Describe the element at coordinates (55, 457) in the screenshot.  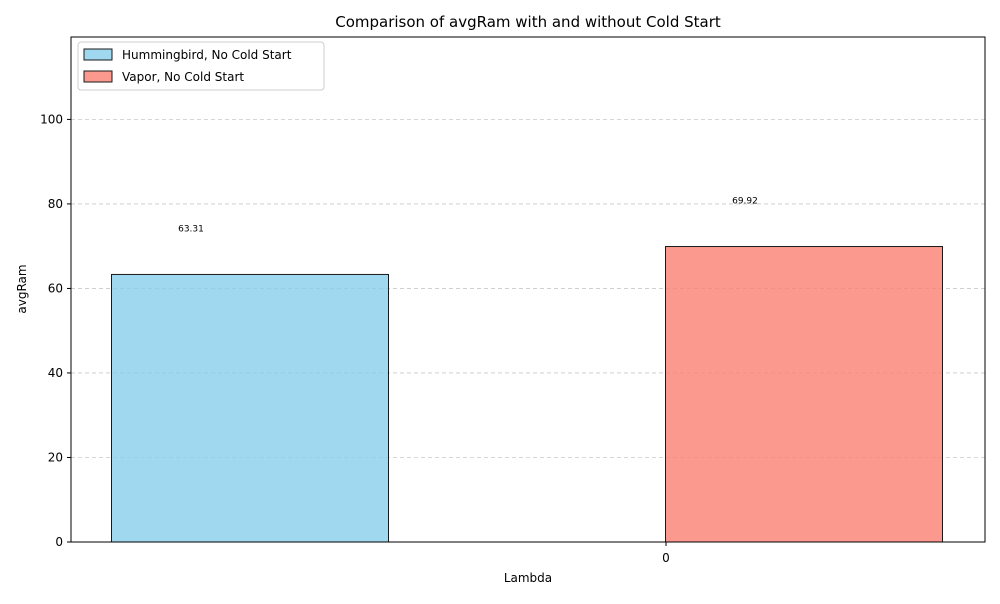
I see `y-tick-label: 20` at that location.